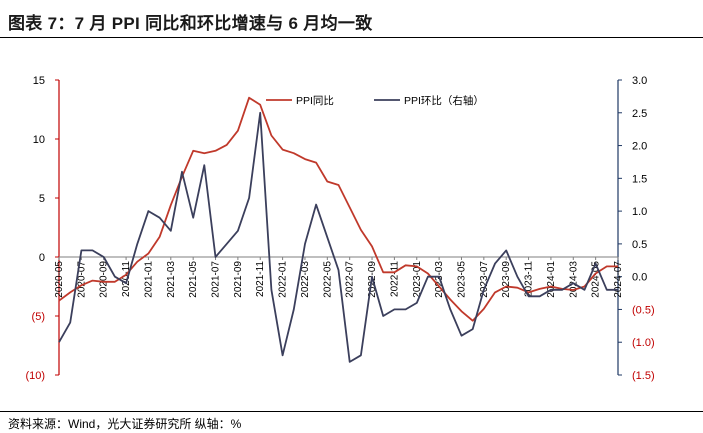 Image resolution: width=703 pixels, height=433 pixels. What do you see at coordinates (39, 140) in the screenshot?
I see `left-tick-label: 10` at bounding box center [39, 140].